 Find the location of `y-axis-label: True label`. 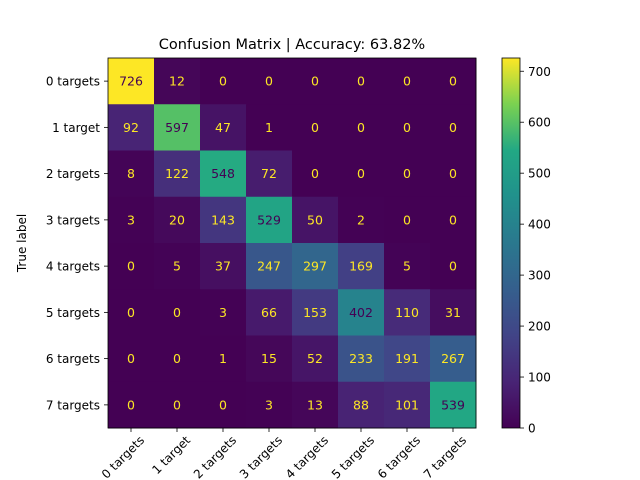

y-axis-label: True label is located at coordinates (22, 243).